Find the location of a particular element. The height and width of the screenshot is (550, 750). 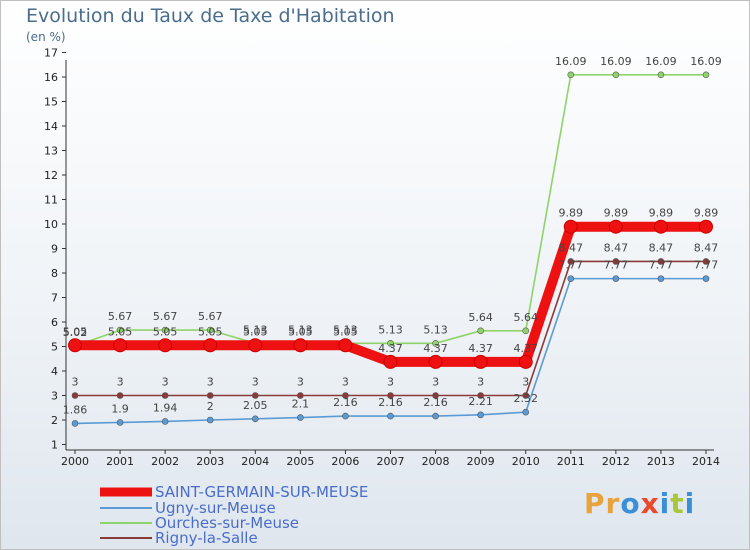

x-tick-label: 2004 is located at coordinates (255, 461).